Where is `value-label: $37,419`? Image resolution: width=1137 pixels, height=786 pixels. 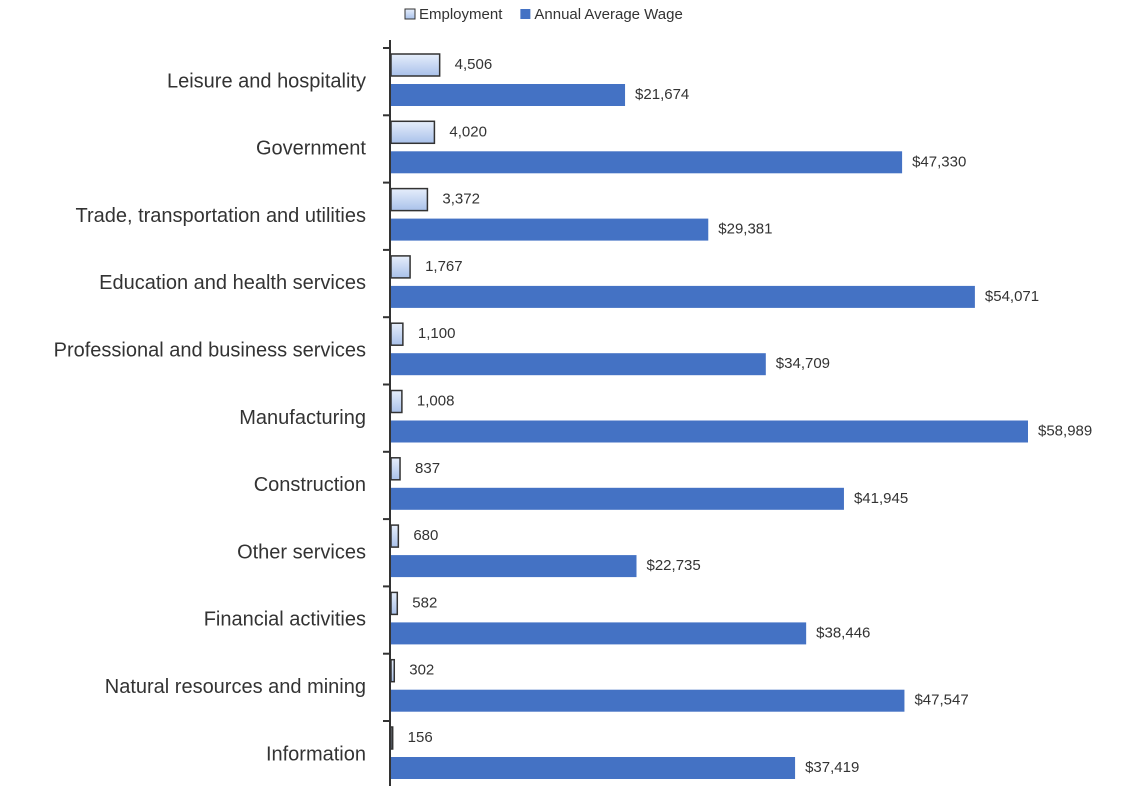 value-label: $37,419 is located at coordinates (832, 767).